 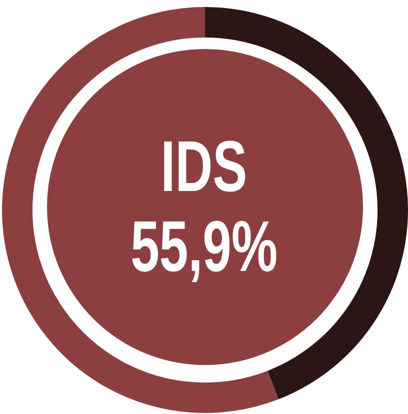 What do you see at coordinates (204, 167) in the screenshot?
I see `slice-label: IDS` at bounding box center [204, 167].